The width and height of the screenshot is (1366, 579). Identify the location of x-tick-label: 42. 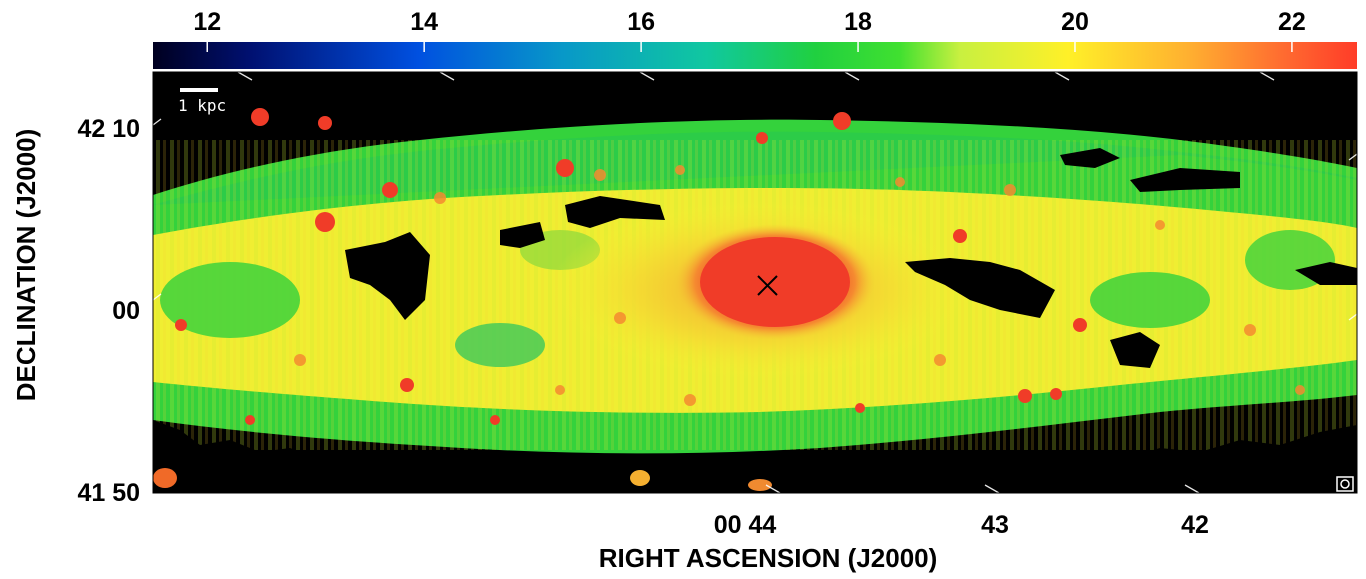
(1195, 525).